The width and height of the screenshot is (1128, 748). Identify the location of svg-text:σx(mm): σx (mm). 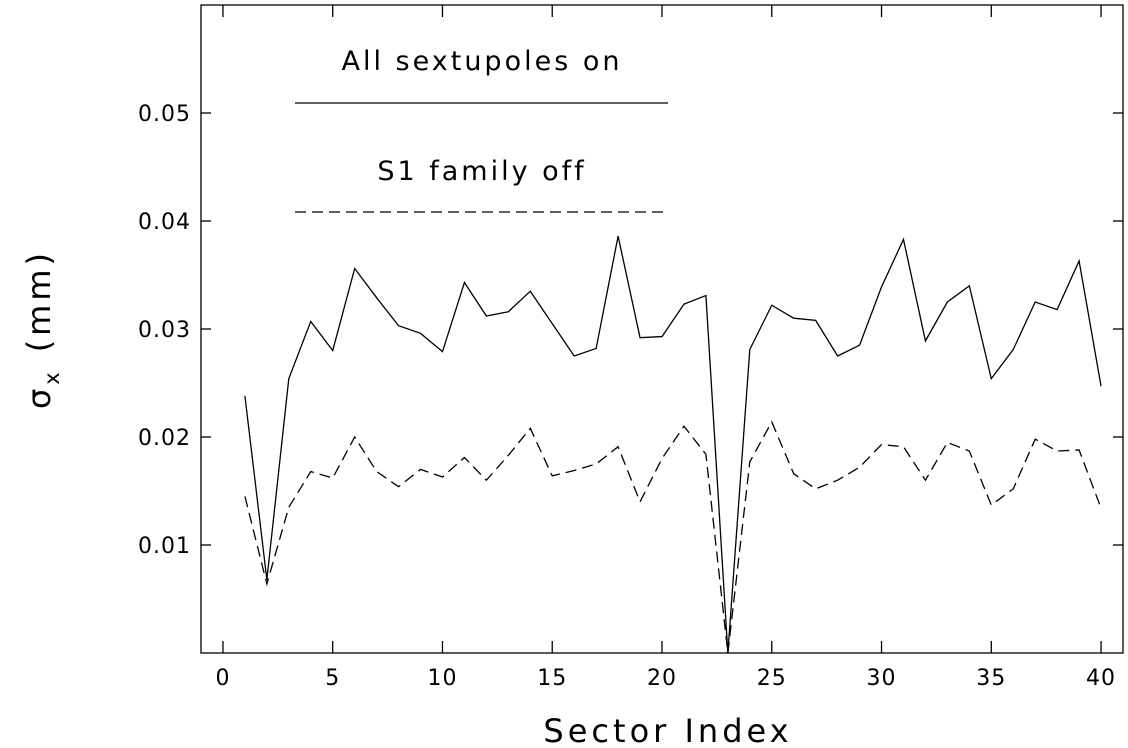
(42, 329).